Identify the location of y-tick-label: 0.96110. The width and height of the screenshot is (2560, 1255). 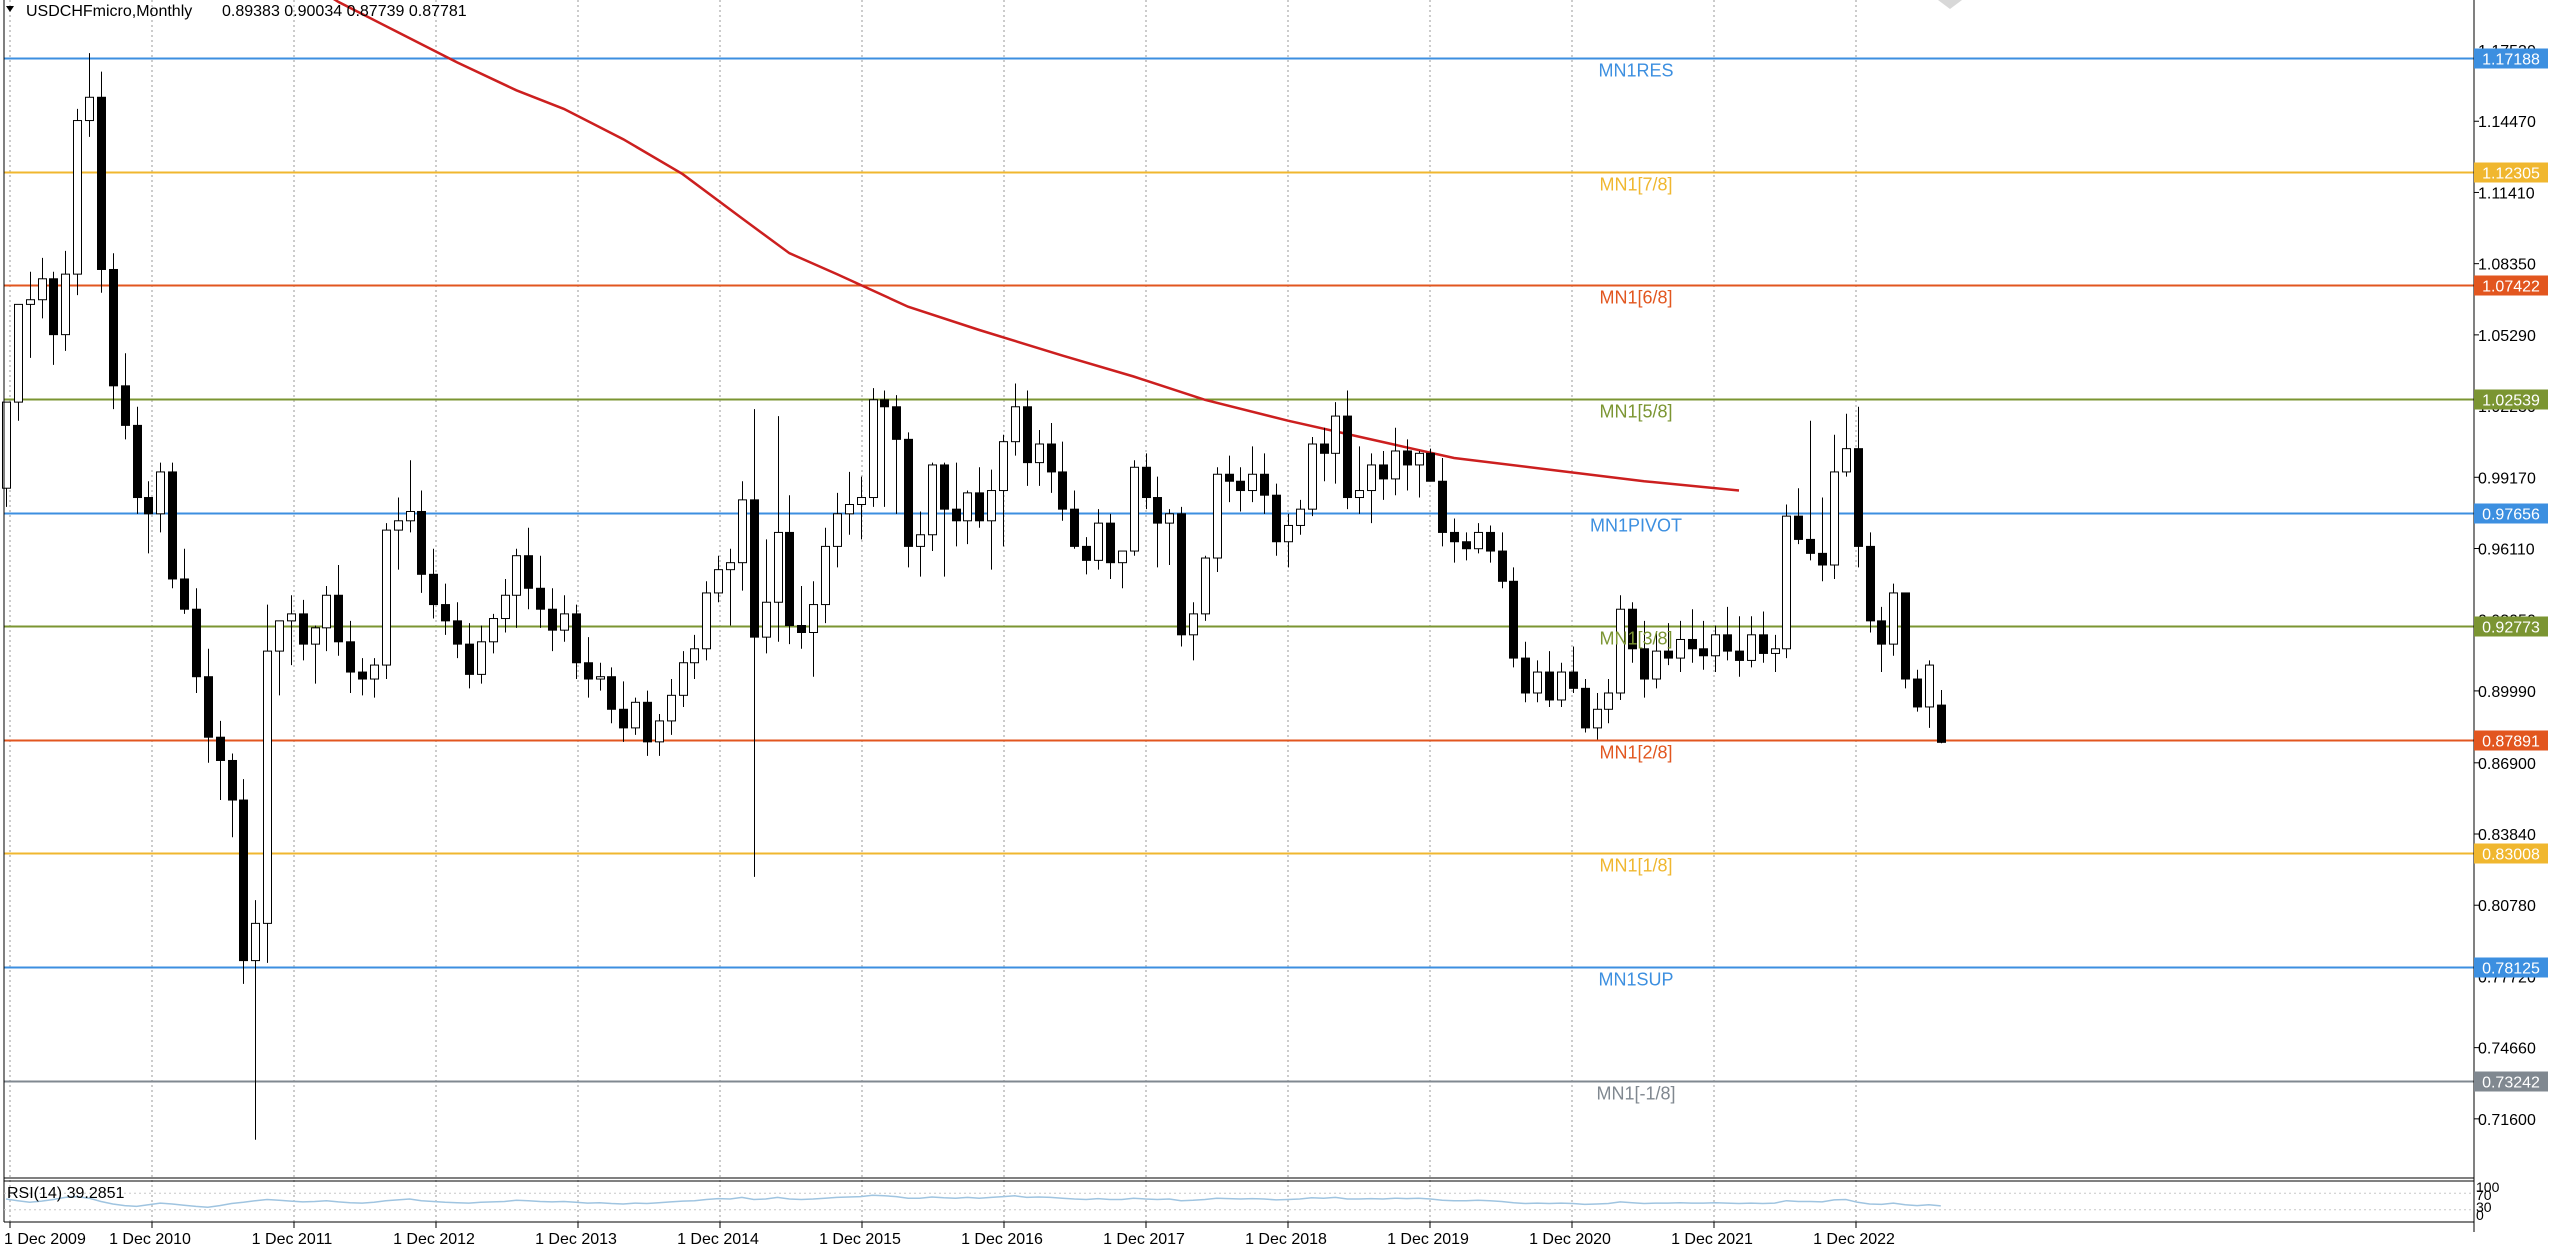
(2506, 549).